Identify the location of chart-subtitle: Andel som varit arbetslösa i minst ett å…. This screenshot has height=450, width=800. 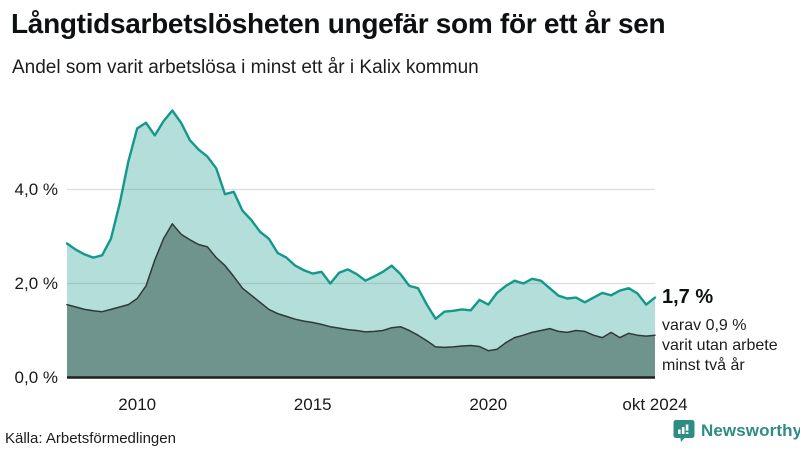
(245, 67).